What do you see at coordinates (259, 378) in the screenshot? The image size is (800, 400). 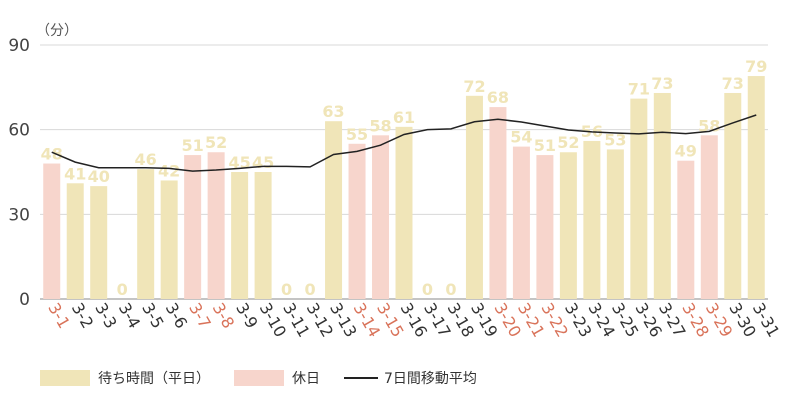 I see `legend-holiday-swatch` at bounding box center [259, 378].